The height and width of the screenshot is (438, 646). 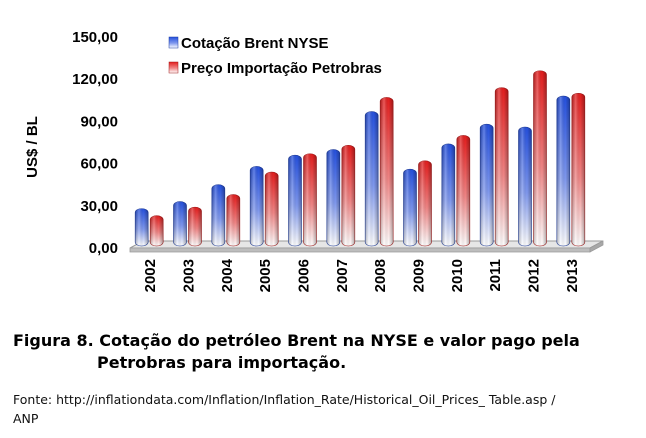 What do you see at coordinates (26, 418) in the screenshot?
I see `source-line-2: ANP` at bounding box center [26, 418].